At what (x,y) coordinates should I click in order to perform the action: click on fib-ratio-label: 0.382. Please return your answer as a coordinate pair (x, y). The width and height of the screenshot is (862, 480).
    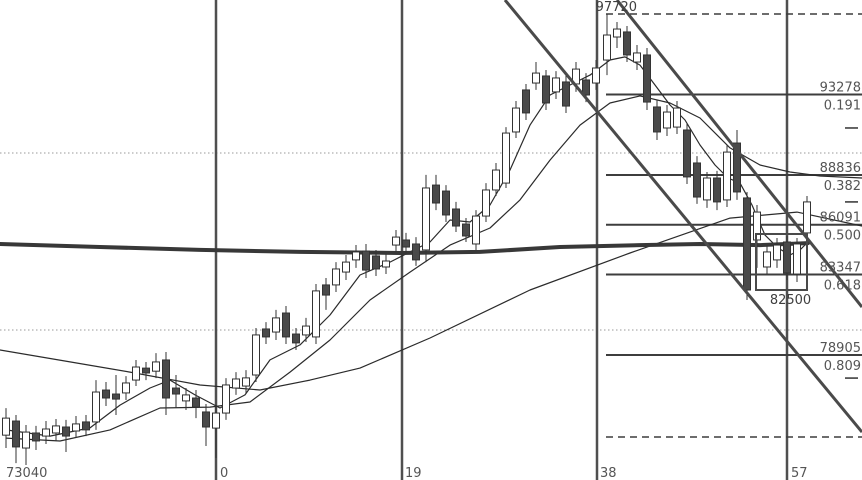
    Looking at the image, I should click on (842, 186).